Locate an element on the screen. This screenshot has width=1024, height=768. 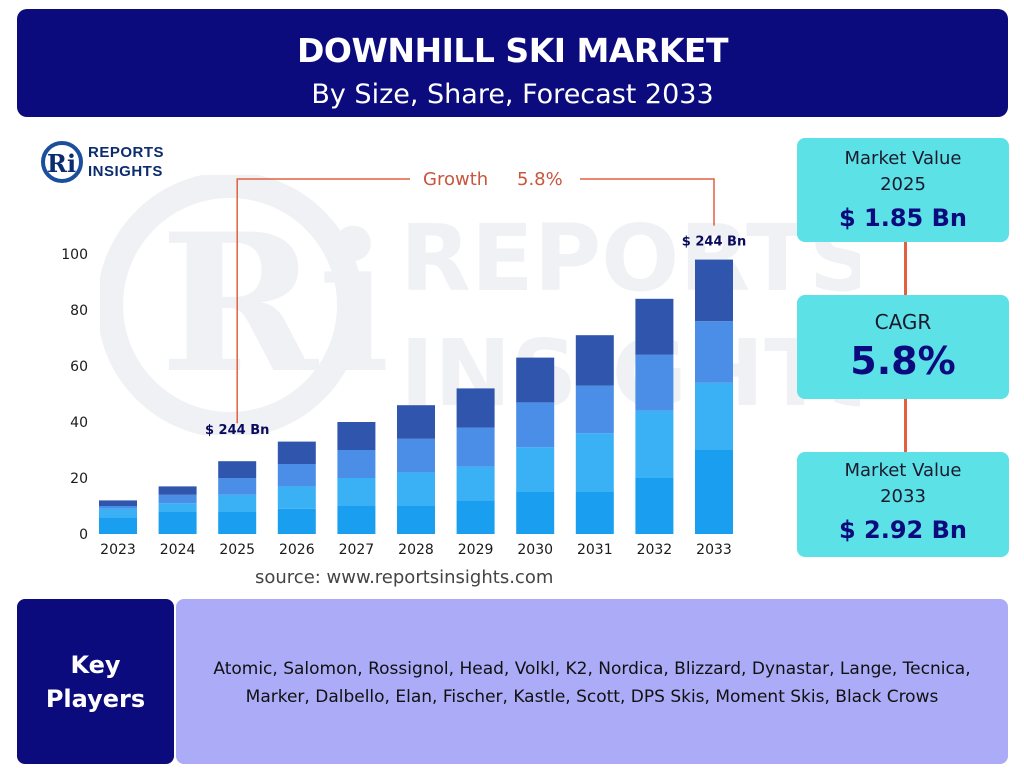
x-tick-label: 2024 is located at coordinates (178, 550).